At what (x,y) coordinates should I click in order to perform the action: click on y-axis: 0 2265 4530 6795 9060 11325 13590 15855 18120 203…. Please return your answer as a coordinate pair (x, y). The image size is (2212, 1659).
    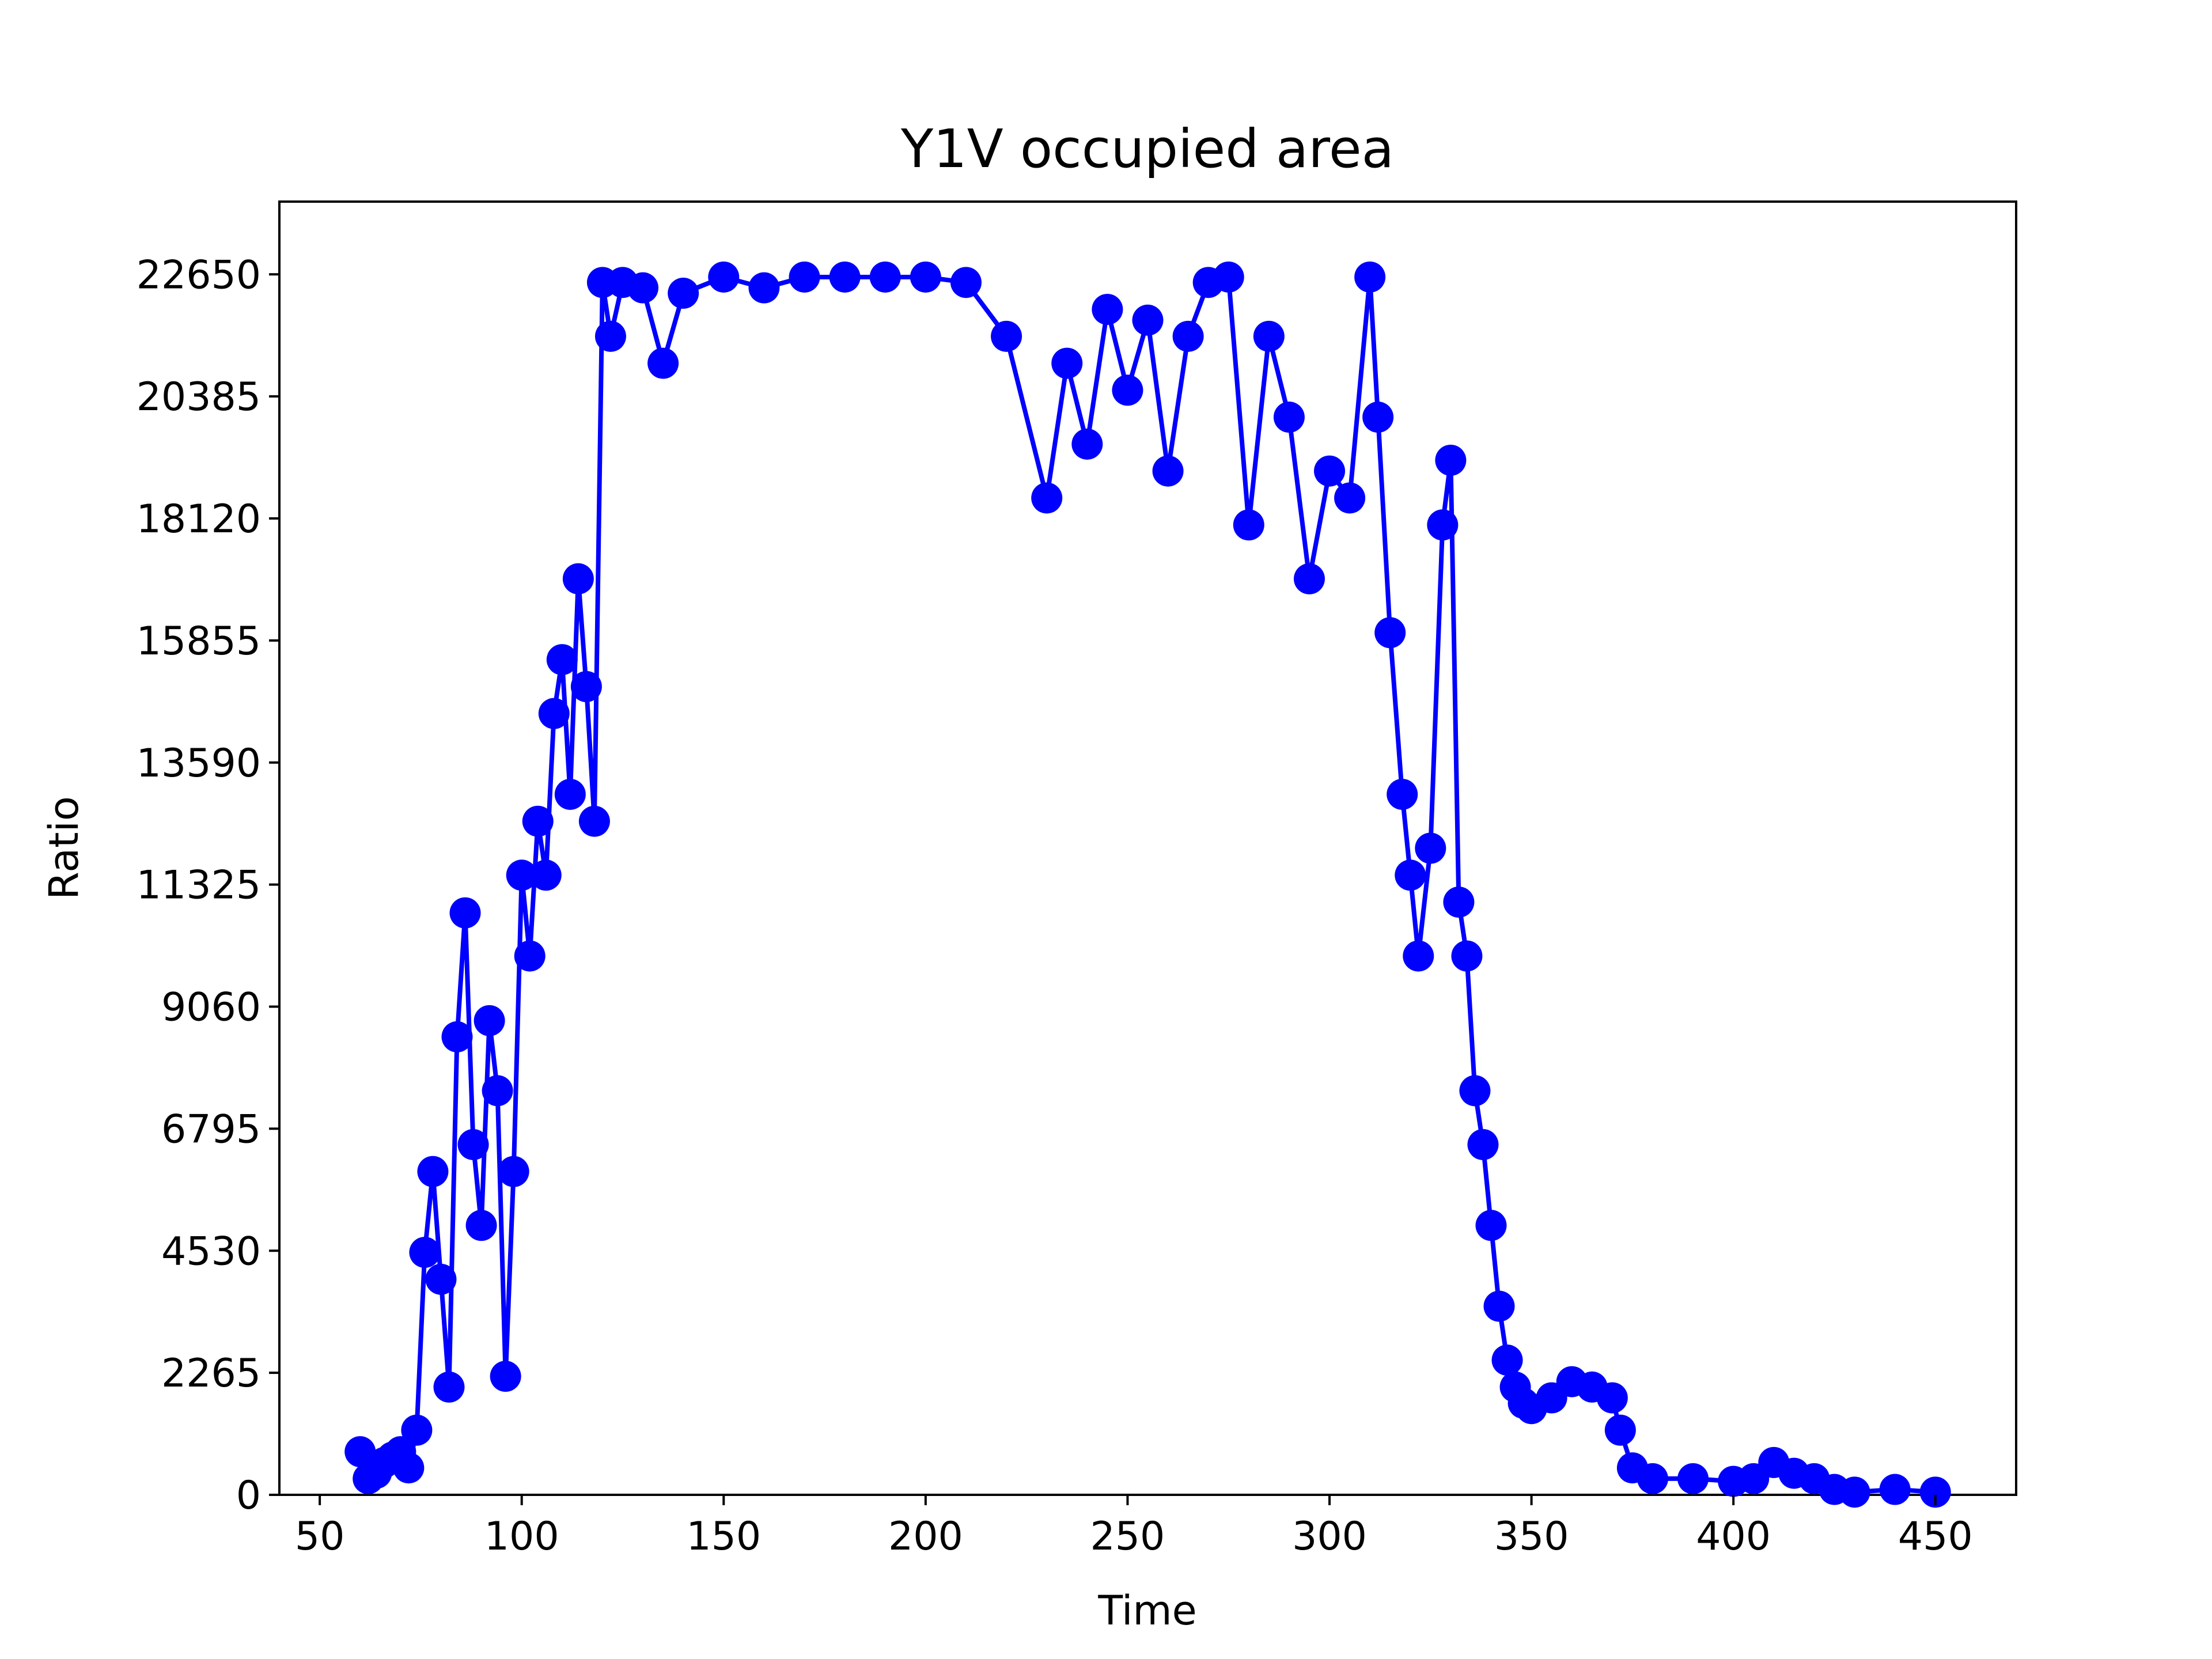
    Looking at the image, I should click on (208, 885).